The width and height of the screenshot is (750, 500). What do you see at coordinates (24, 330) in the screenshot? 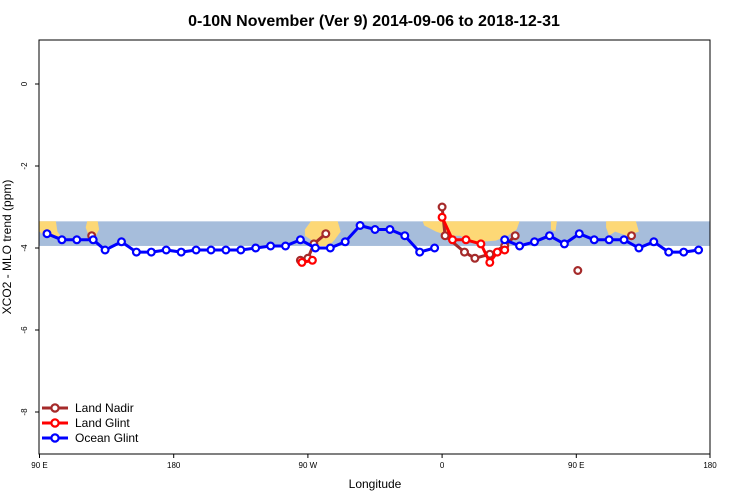
I see `y-tick-label: -6` at bounding box center [24, 330].